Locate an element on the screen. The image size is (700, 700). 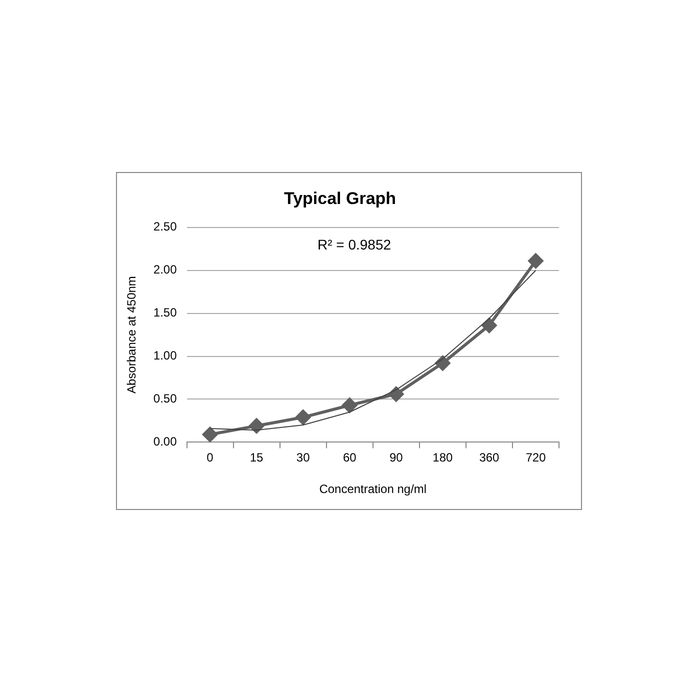
annotation: R² = 0.9852 is located at coordinates (354, 244).